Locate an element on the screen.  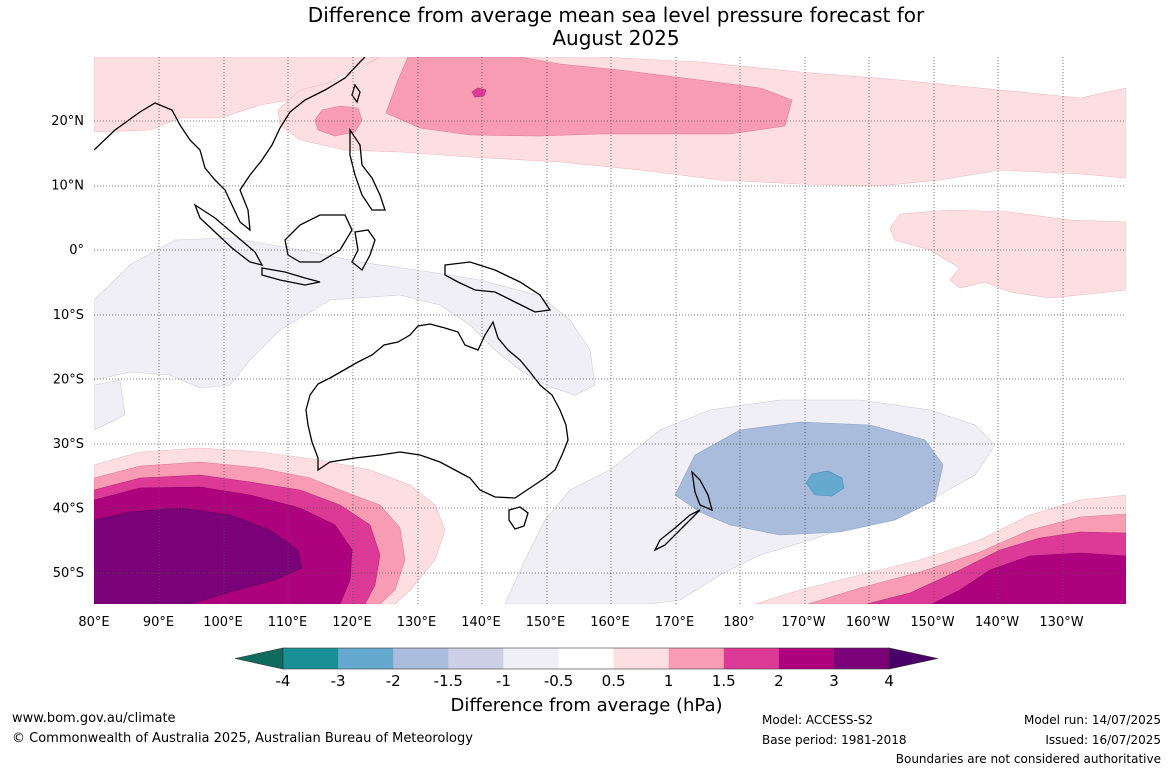
lat-label: 10°S is located at coordinates (68, 315).